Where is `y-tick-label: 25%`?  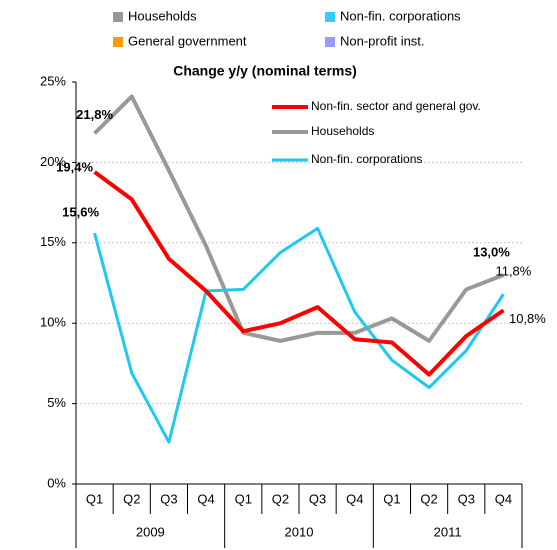 y-tick-label: 25% is located at coordinates (53, 80).